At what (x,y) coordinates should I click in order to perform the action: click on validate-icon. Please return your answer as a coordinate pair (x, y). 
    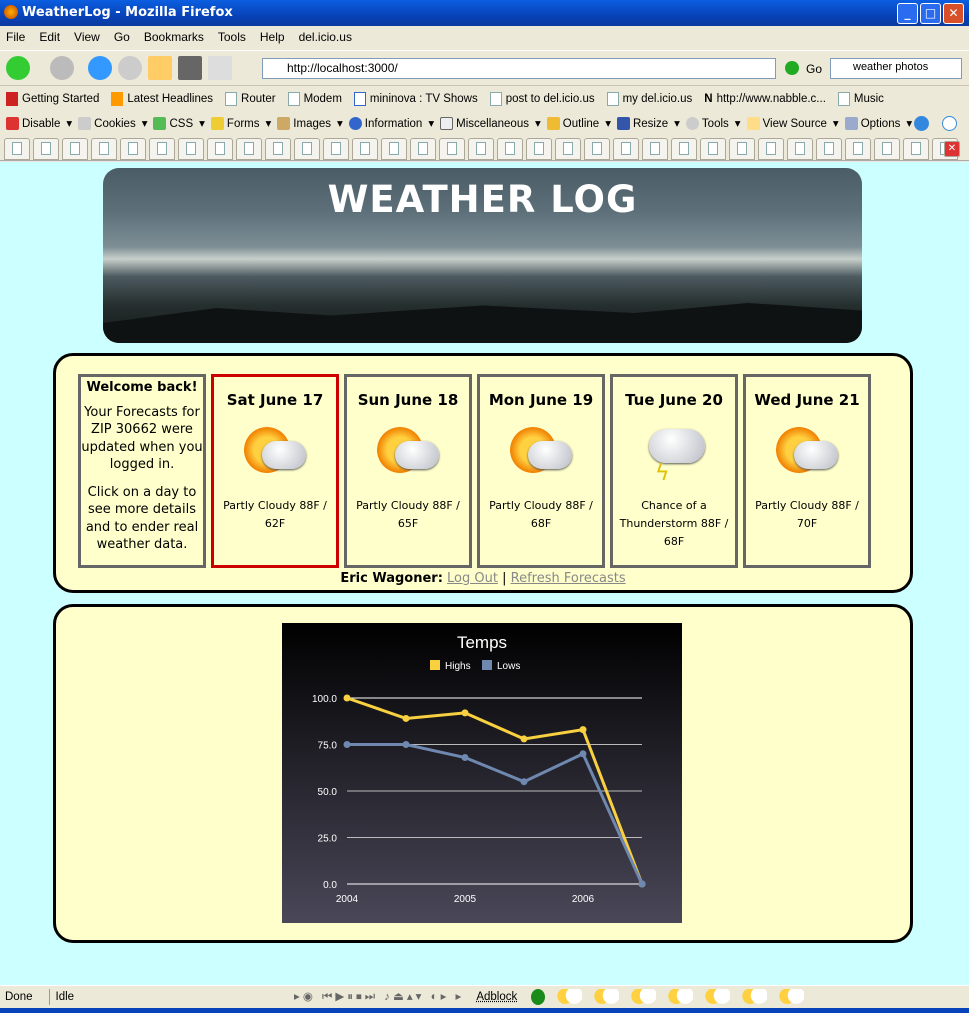
    Looking at the image, I should click on (921, 123).